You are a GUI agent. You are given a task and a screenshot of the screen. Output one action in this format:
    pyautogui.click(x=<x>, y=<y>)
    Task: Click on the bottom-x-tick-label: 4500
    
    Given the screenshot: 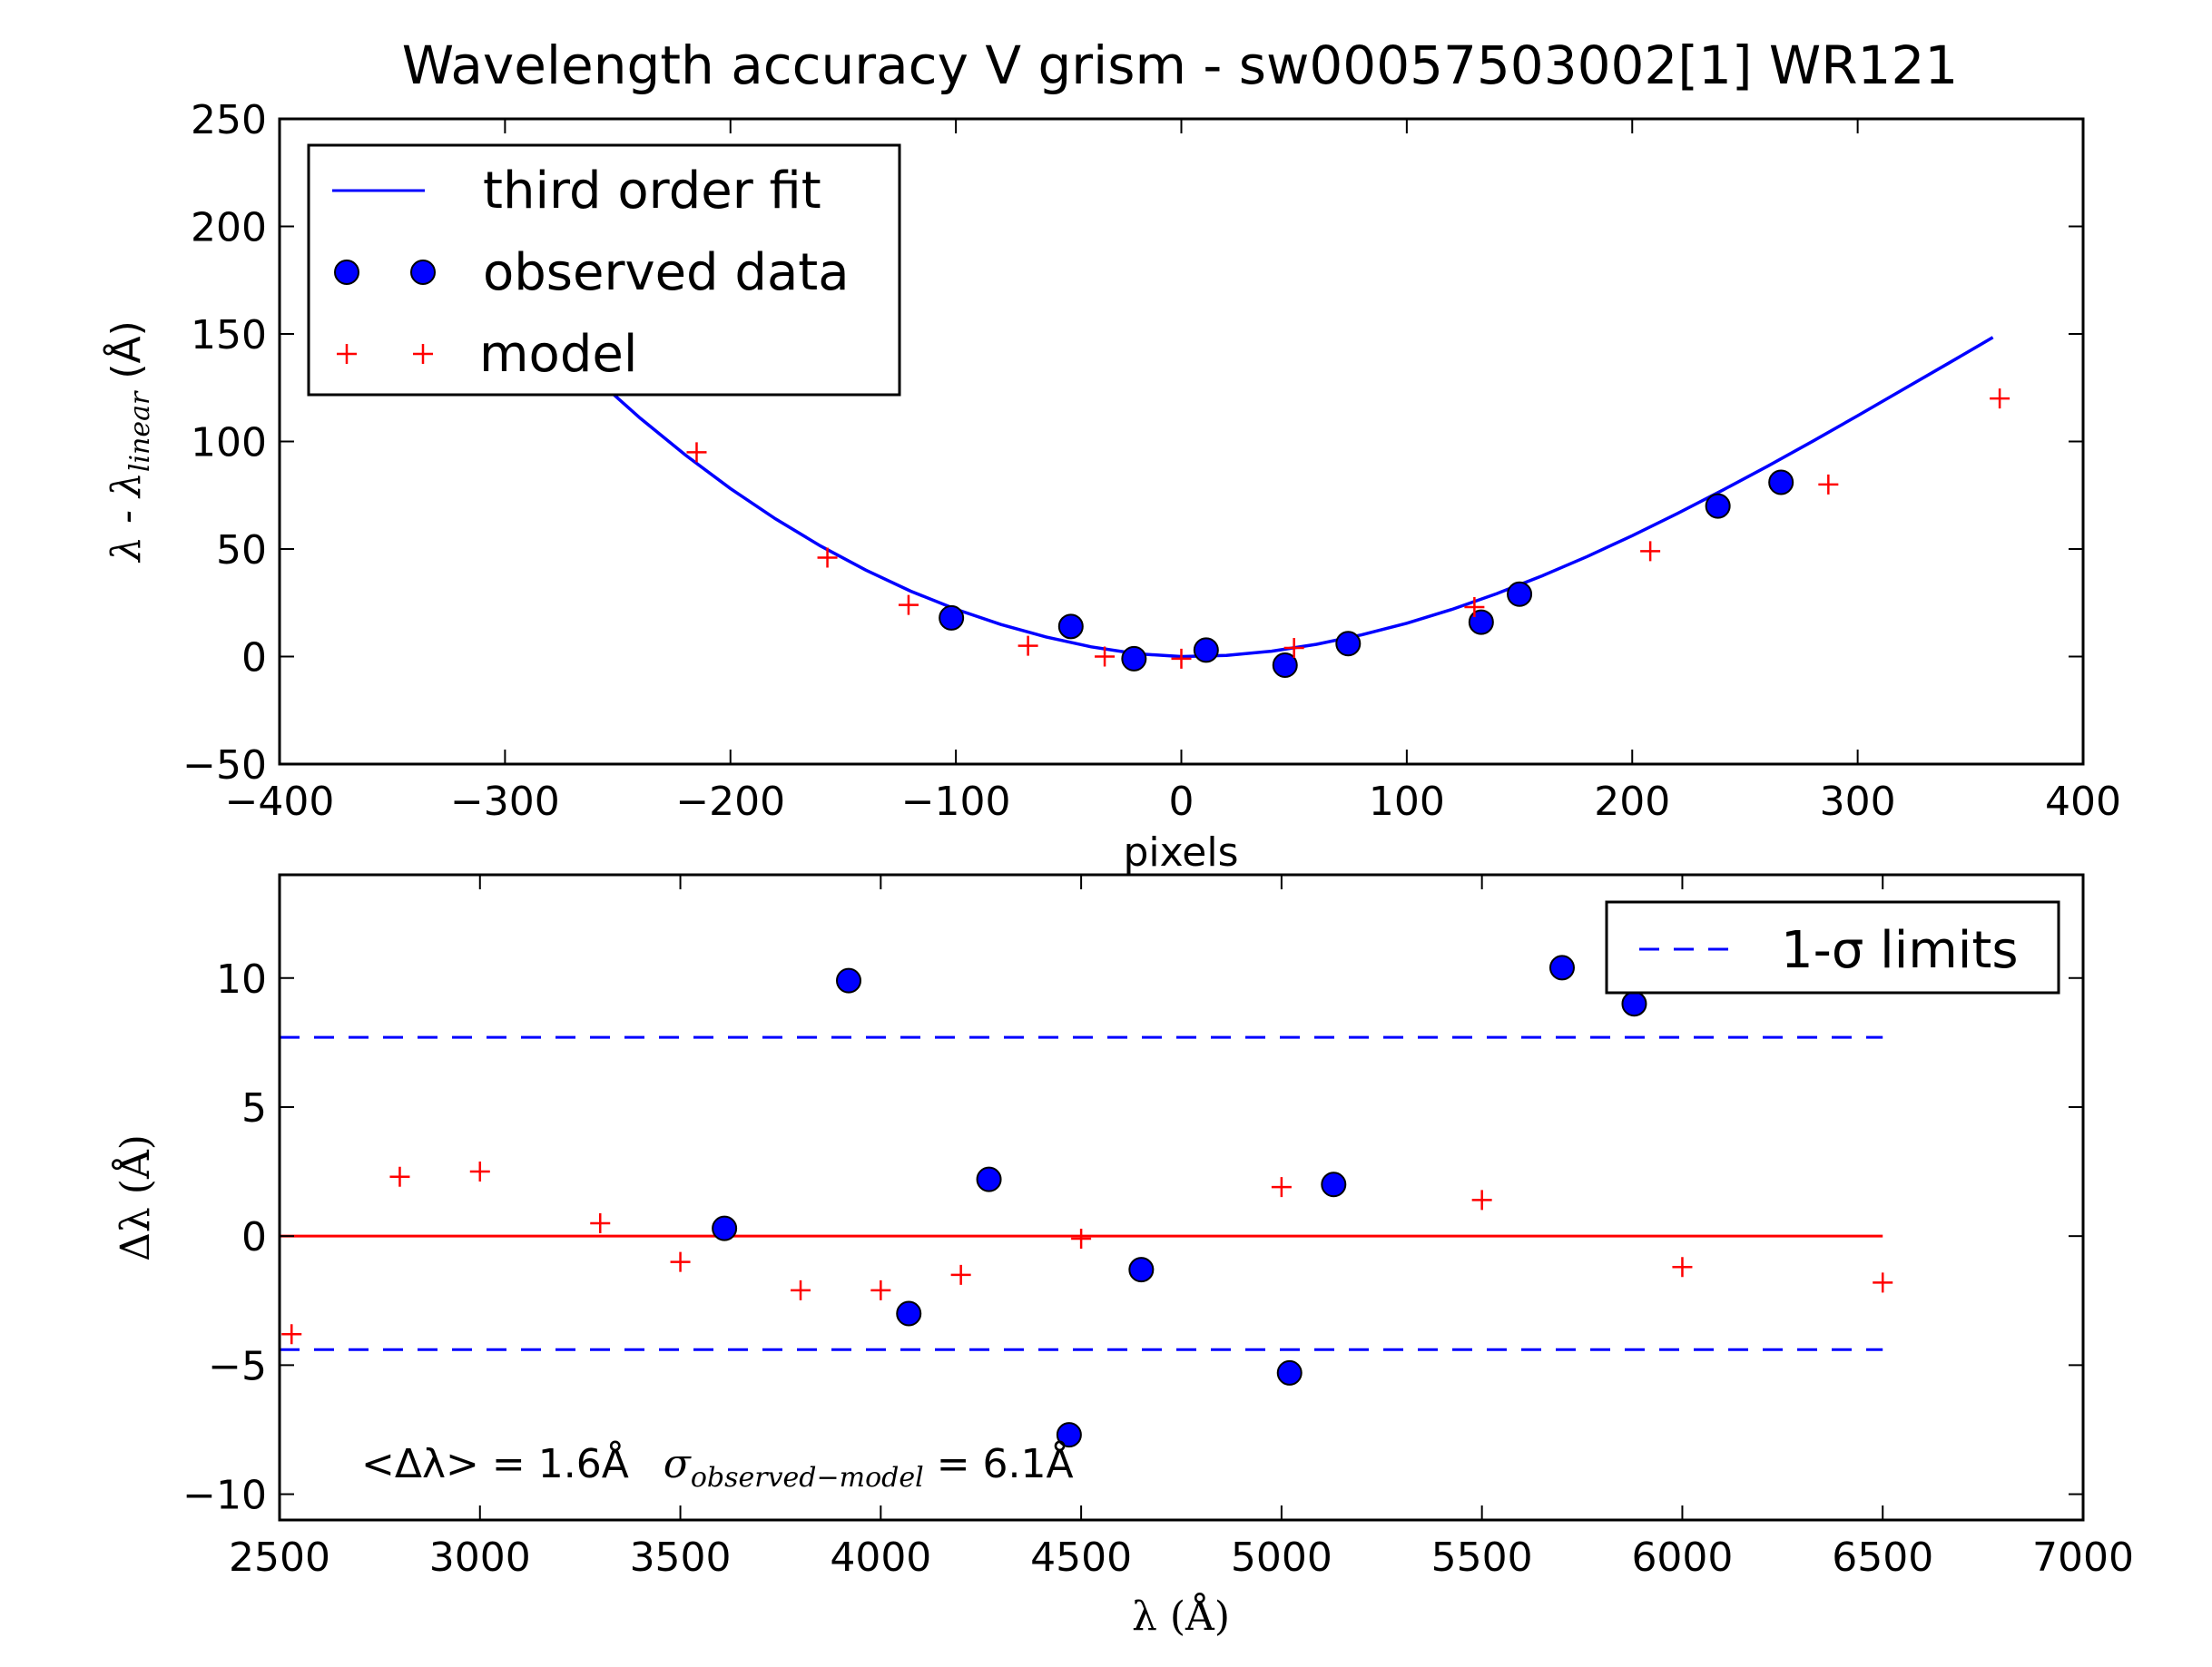 What is the action you would take?
    pyautogui.click(x=1081, y=1558)
    